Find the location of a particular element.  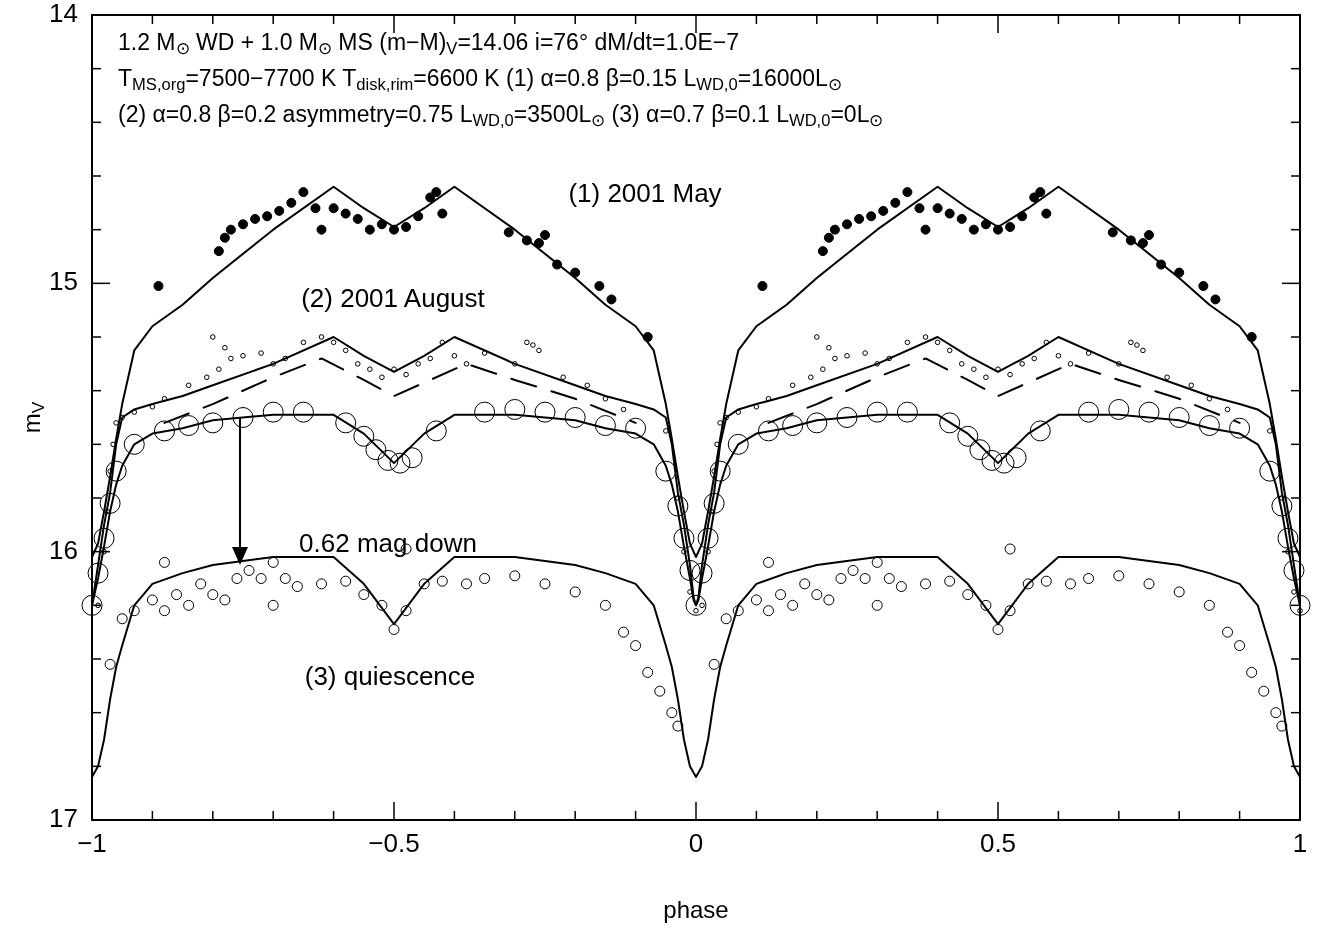

y-tick-label: 14 is located at coordinates (63, 14).